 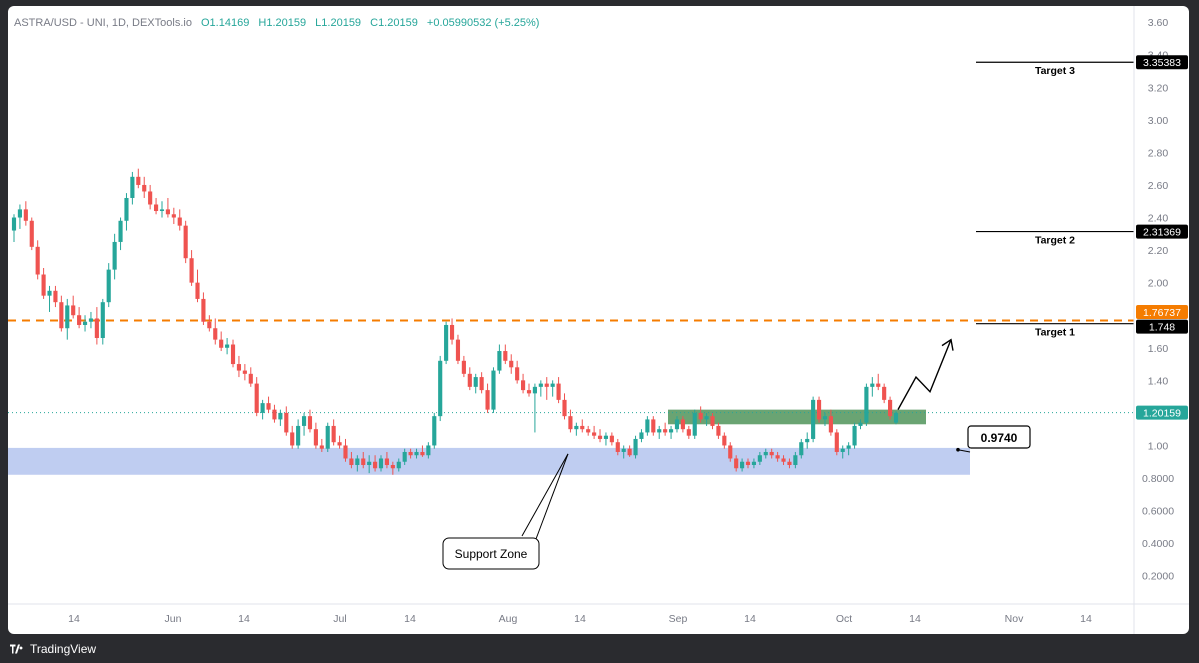 What do you see at coordinates (1162, 412) in the screenshot?
I see `price-tag-current: 1.20159` at bounding box center [1162, 412].